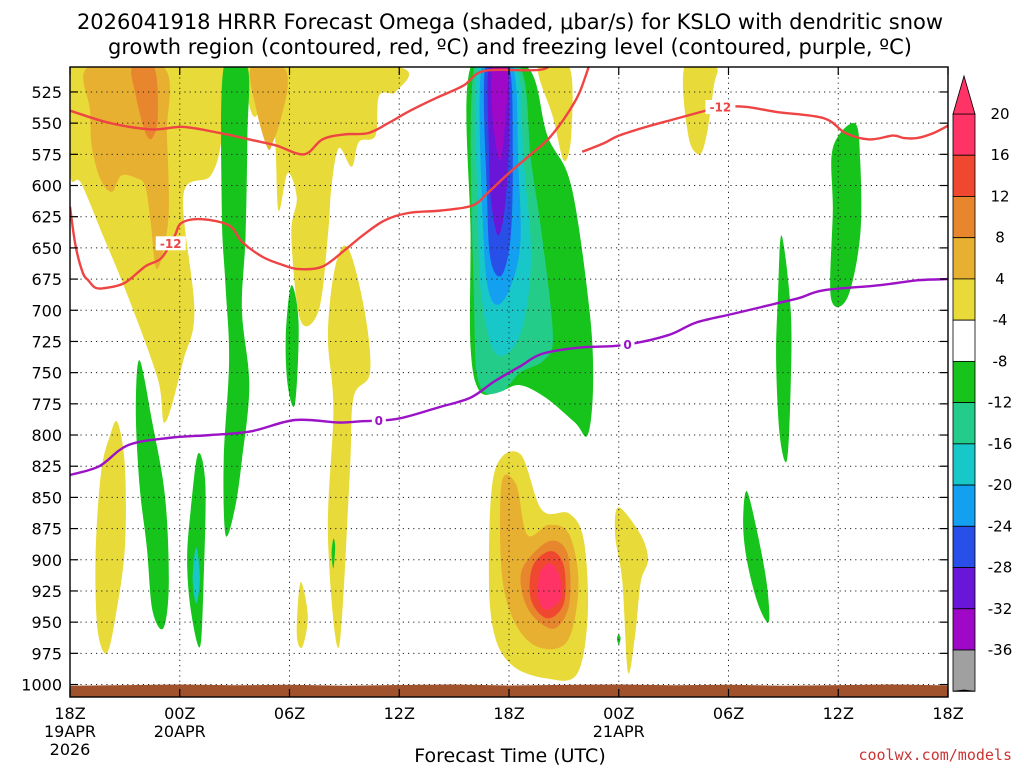 The width and height of the screenshot is (1024, 768). I want to click on colorbar-label-3: 8, so click(1000, 238).